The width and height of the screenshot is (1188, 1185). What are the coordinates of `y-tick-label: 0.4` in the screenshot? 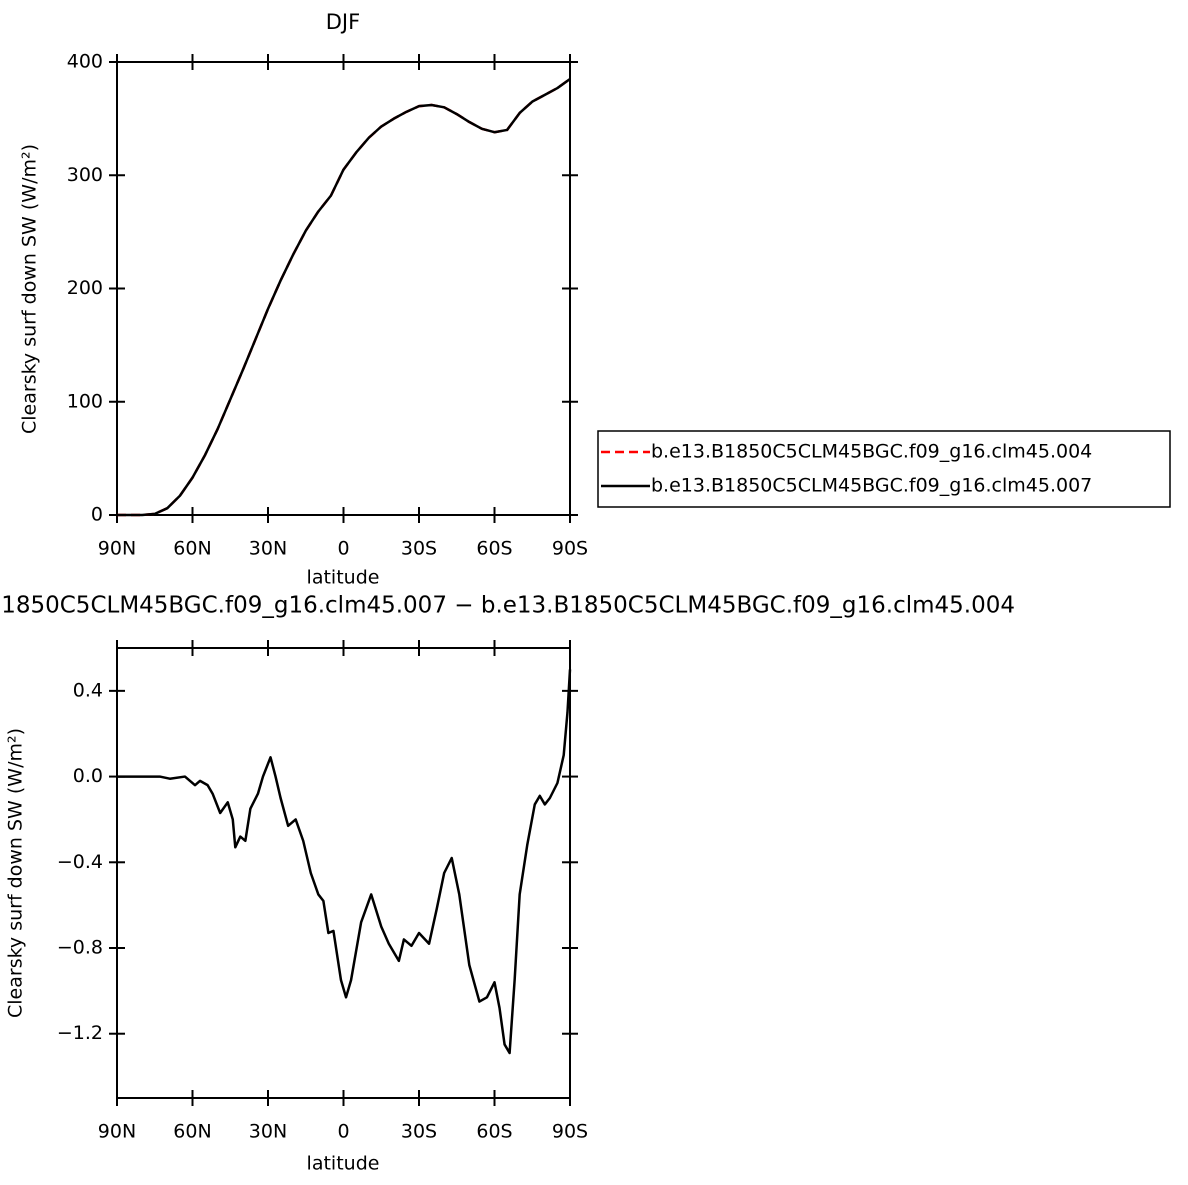 It's located at (88, 690).